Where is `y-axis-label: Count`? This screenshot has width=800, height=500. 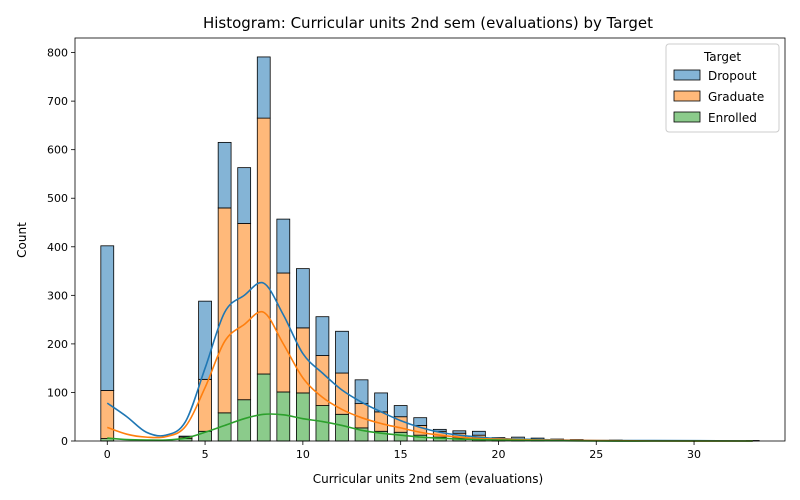
y-axis-label: Count is located at coordinates (22, 240).